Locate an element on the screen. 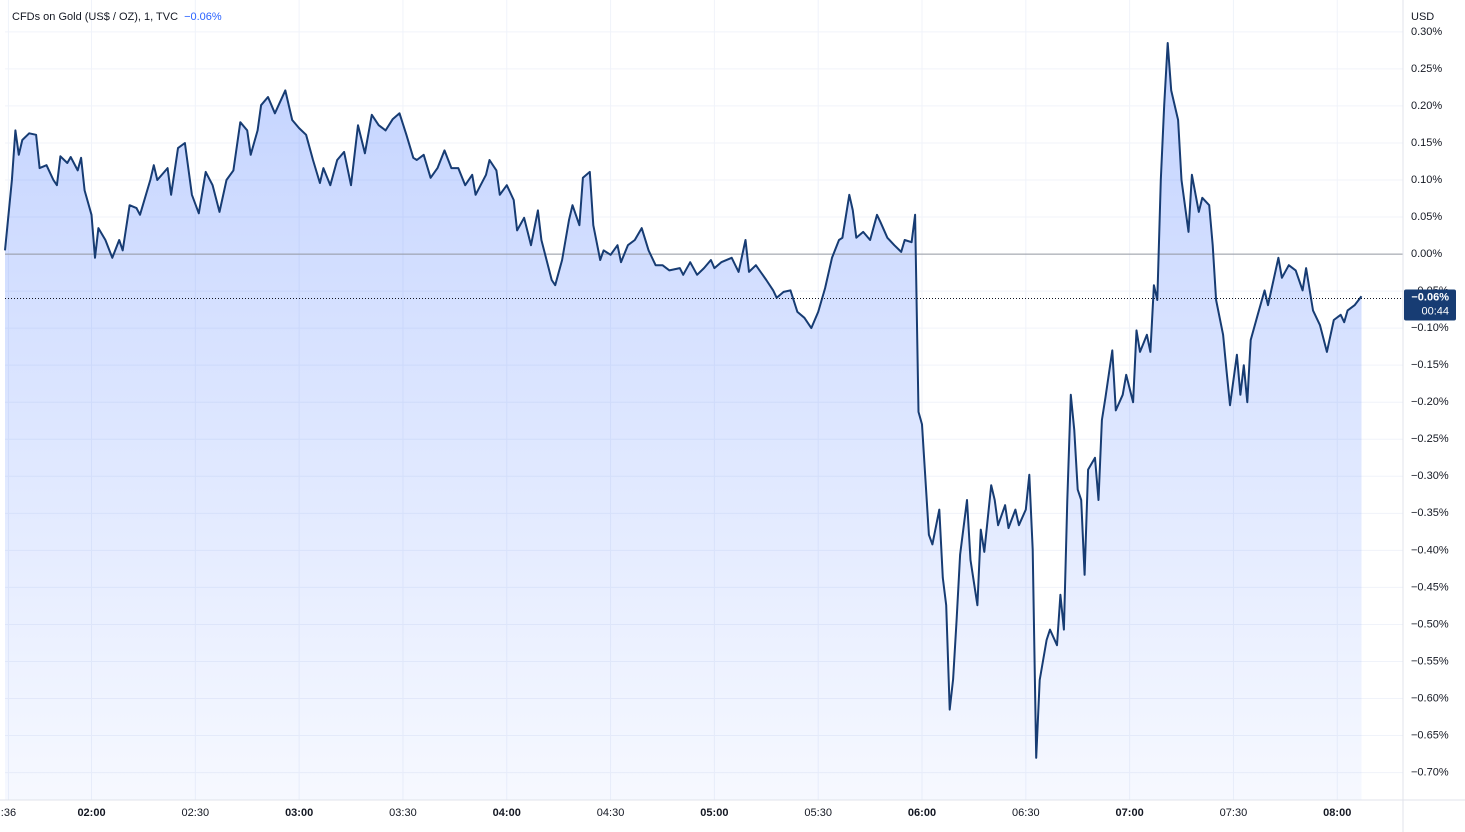 Image resolution: width=1465 pixels, height=832 pixels. y-tick-label: 0.20% is located at coordinates (1426, 106).